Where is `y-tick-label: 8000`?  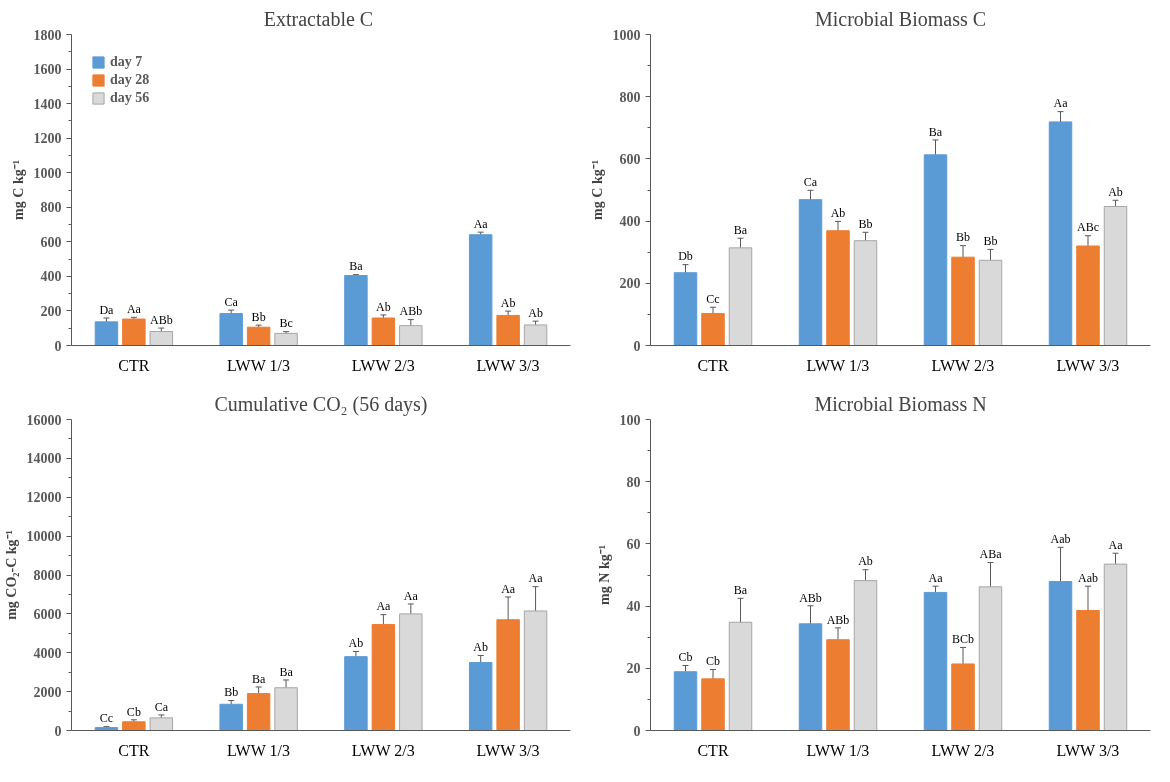 y-tick-label: 8000 is located at coordinates (47, 575).